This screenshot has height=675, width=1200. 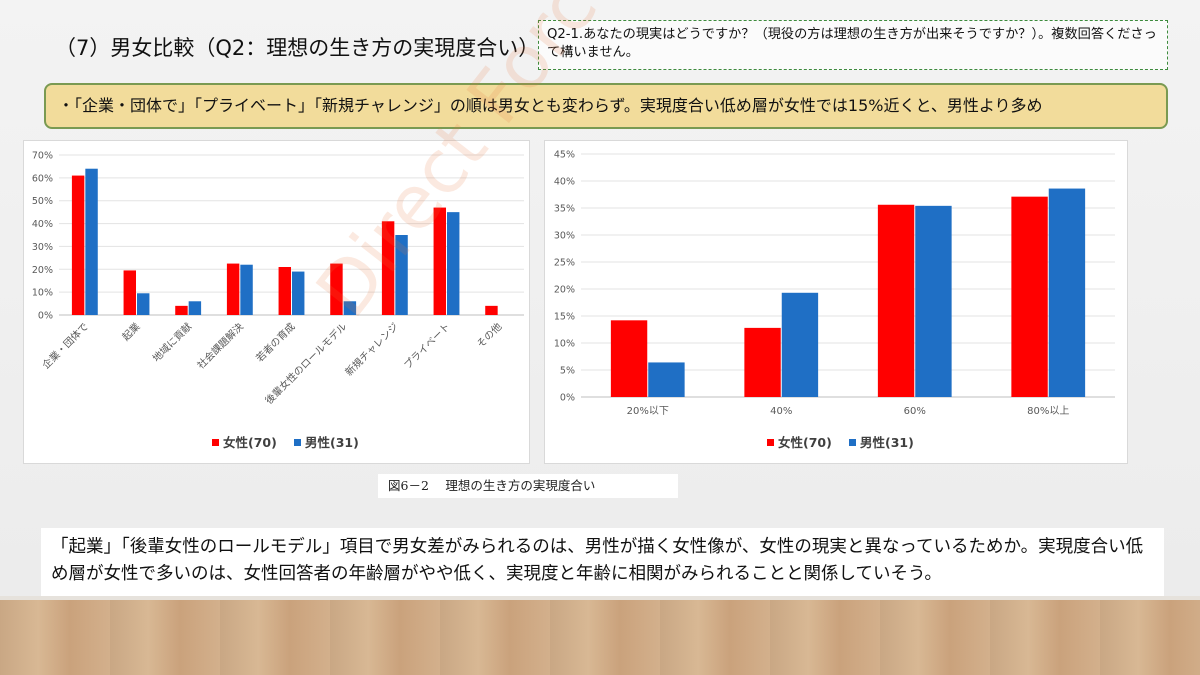 I want to click on y-tick-label: 5%, so click(x=567, y=371).